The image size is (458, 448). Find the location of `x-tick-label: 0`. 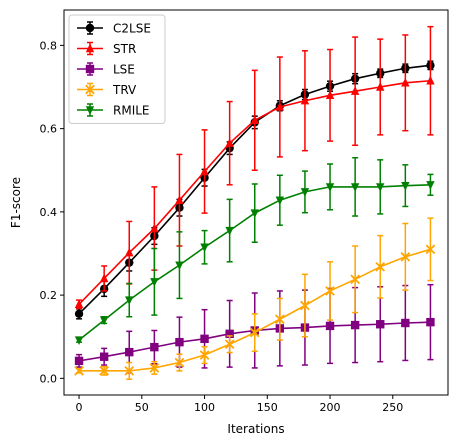

x-tick-label: 0 is located at coordinates (79, 407).